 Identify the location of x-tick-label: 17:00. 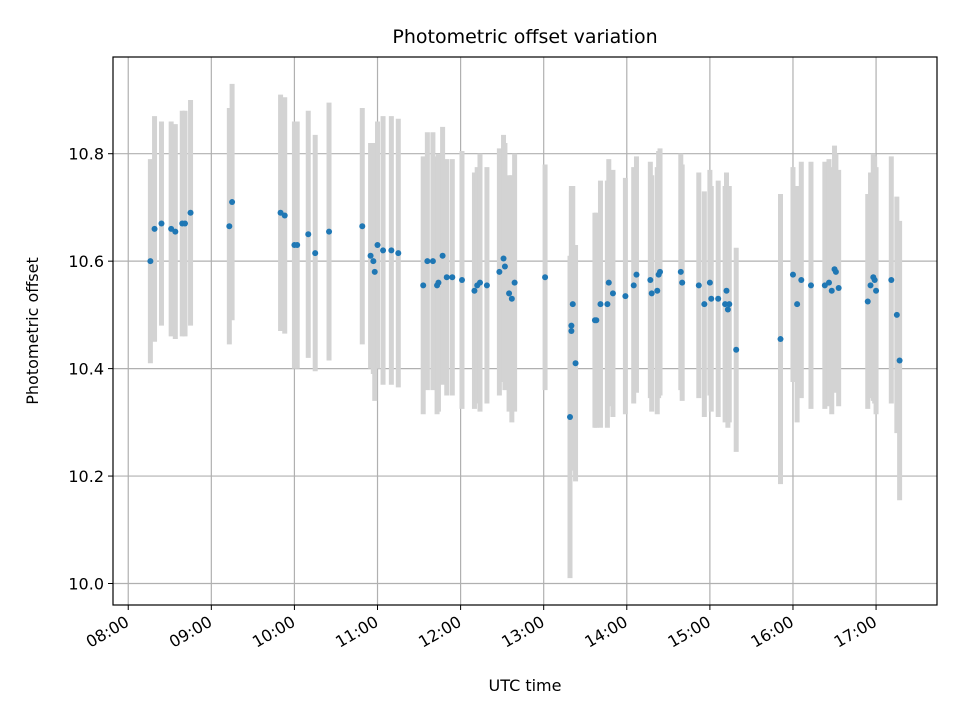
(855, 632).